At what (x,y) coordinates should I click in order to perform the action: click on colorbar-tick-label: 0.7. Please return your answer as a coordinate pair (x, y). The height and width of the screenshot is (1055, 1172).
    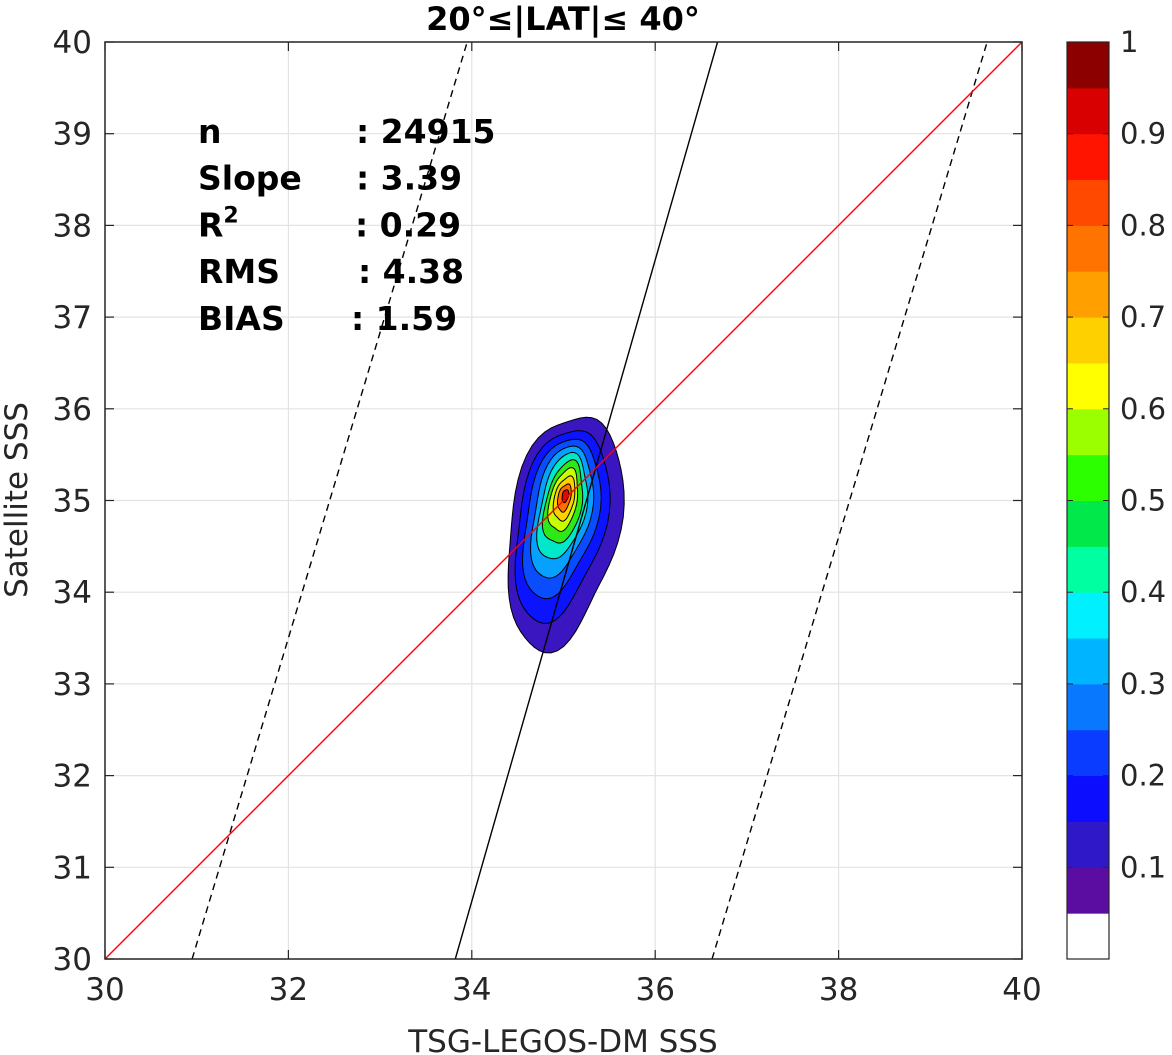
    Looking at the image, I should click on (1143, 317).